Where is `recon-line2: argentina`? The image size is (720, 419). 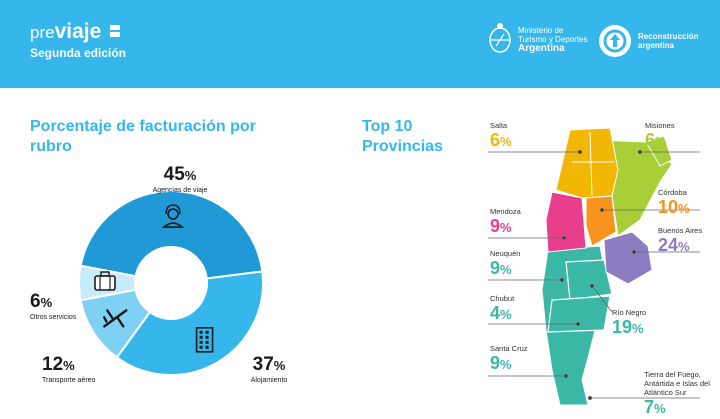 recon-line2: argentina is located at coordinates (656, 45).